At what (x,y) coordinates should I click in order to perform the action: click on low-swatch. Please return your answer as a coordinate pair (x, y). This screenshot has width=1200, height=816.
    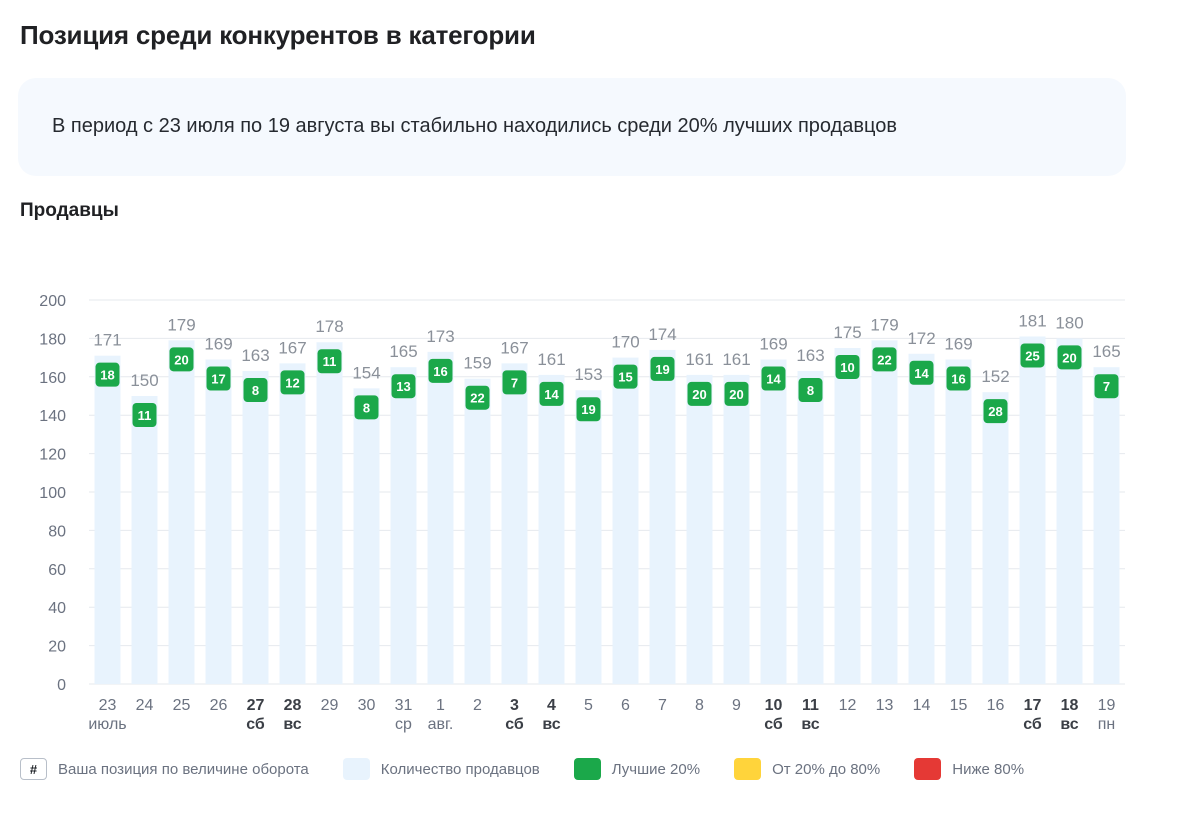
    Looking at the image, I should click on (928, 769).